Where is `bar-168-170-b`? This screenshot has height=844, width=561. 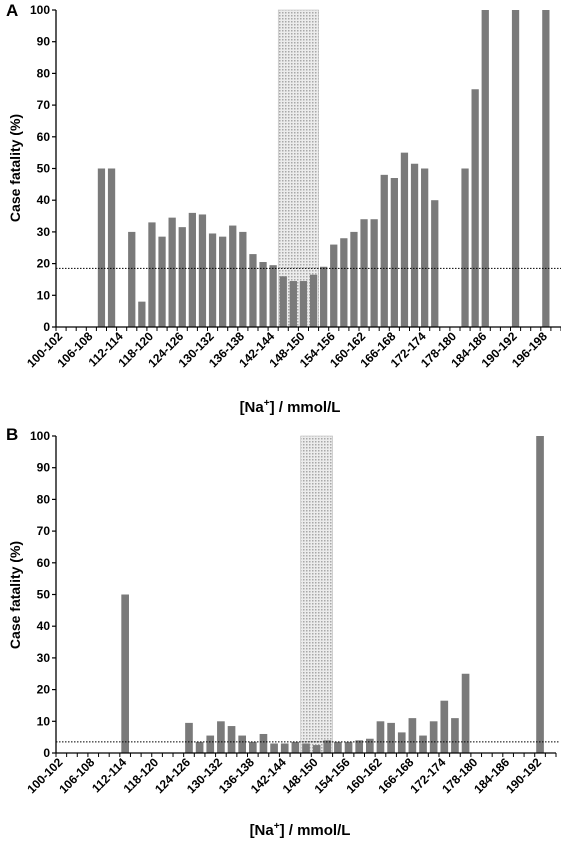
bar-168-170-b is located at coordinates (423, 744).